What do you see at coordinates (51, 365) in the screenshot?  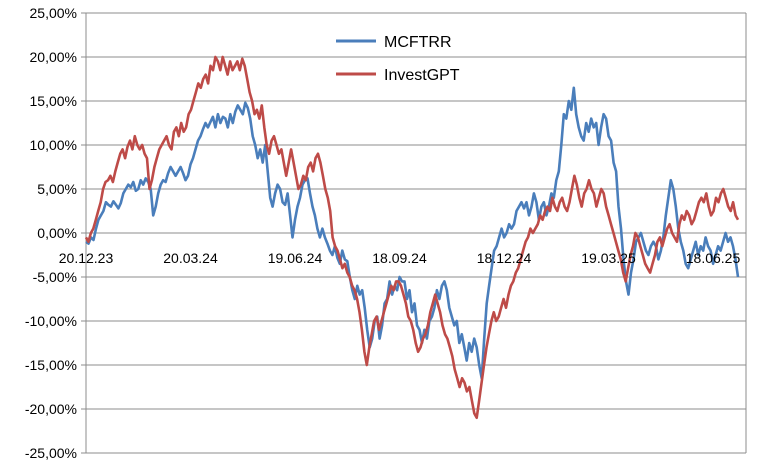 I see `y-tick-label: -15,00%` at bounding box center [51, 365].